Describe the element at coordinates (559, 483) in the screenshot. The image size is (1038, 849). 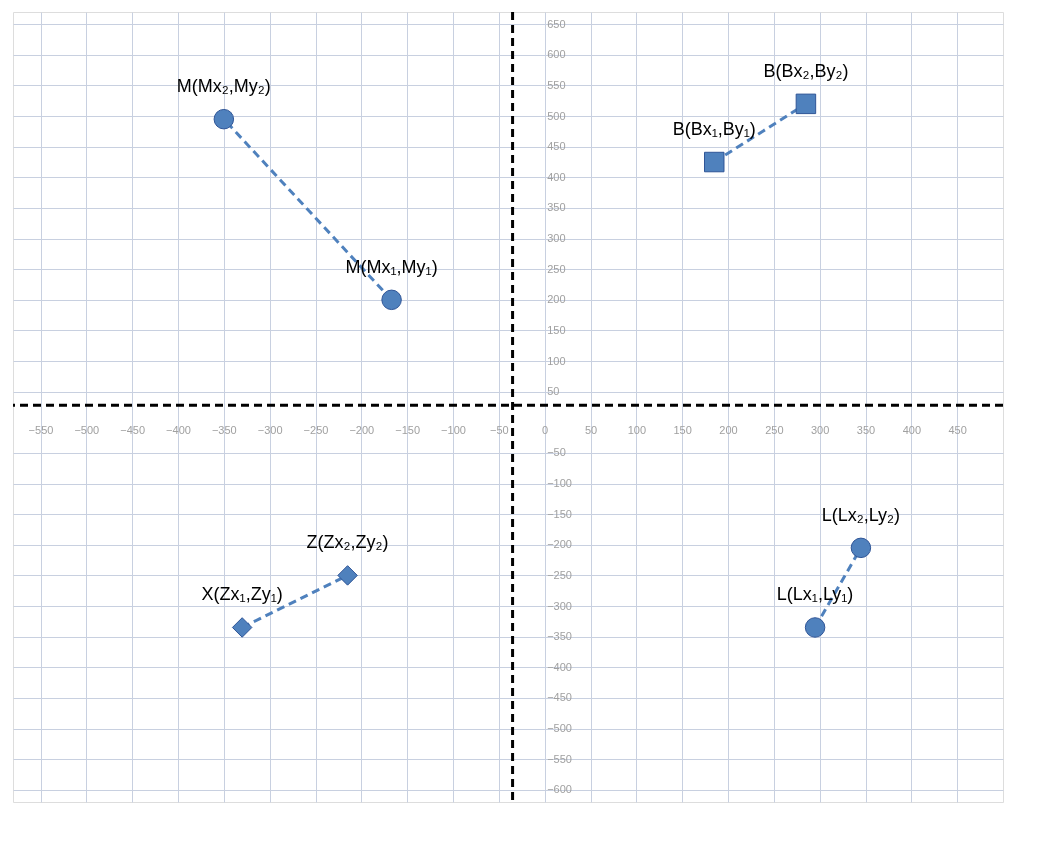
I see `y-tick-label: −100` at that location.